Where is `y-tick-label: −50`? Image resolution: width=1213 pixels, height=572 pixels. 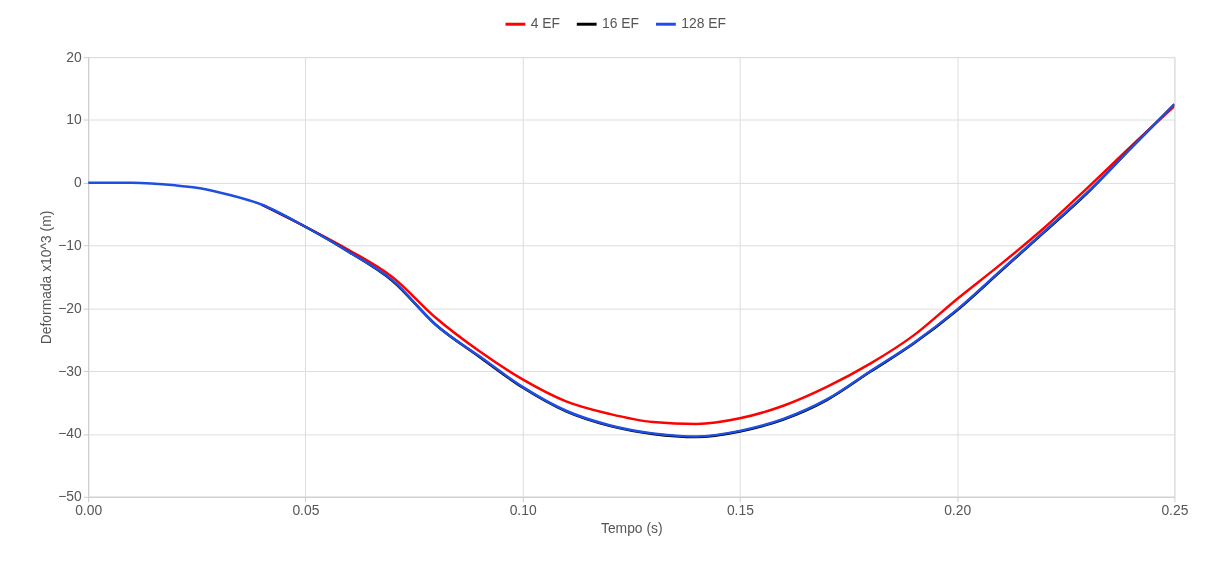 y-tick-label: −50 is located at coordinates (70, 496).